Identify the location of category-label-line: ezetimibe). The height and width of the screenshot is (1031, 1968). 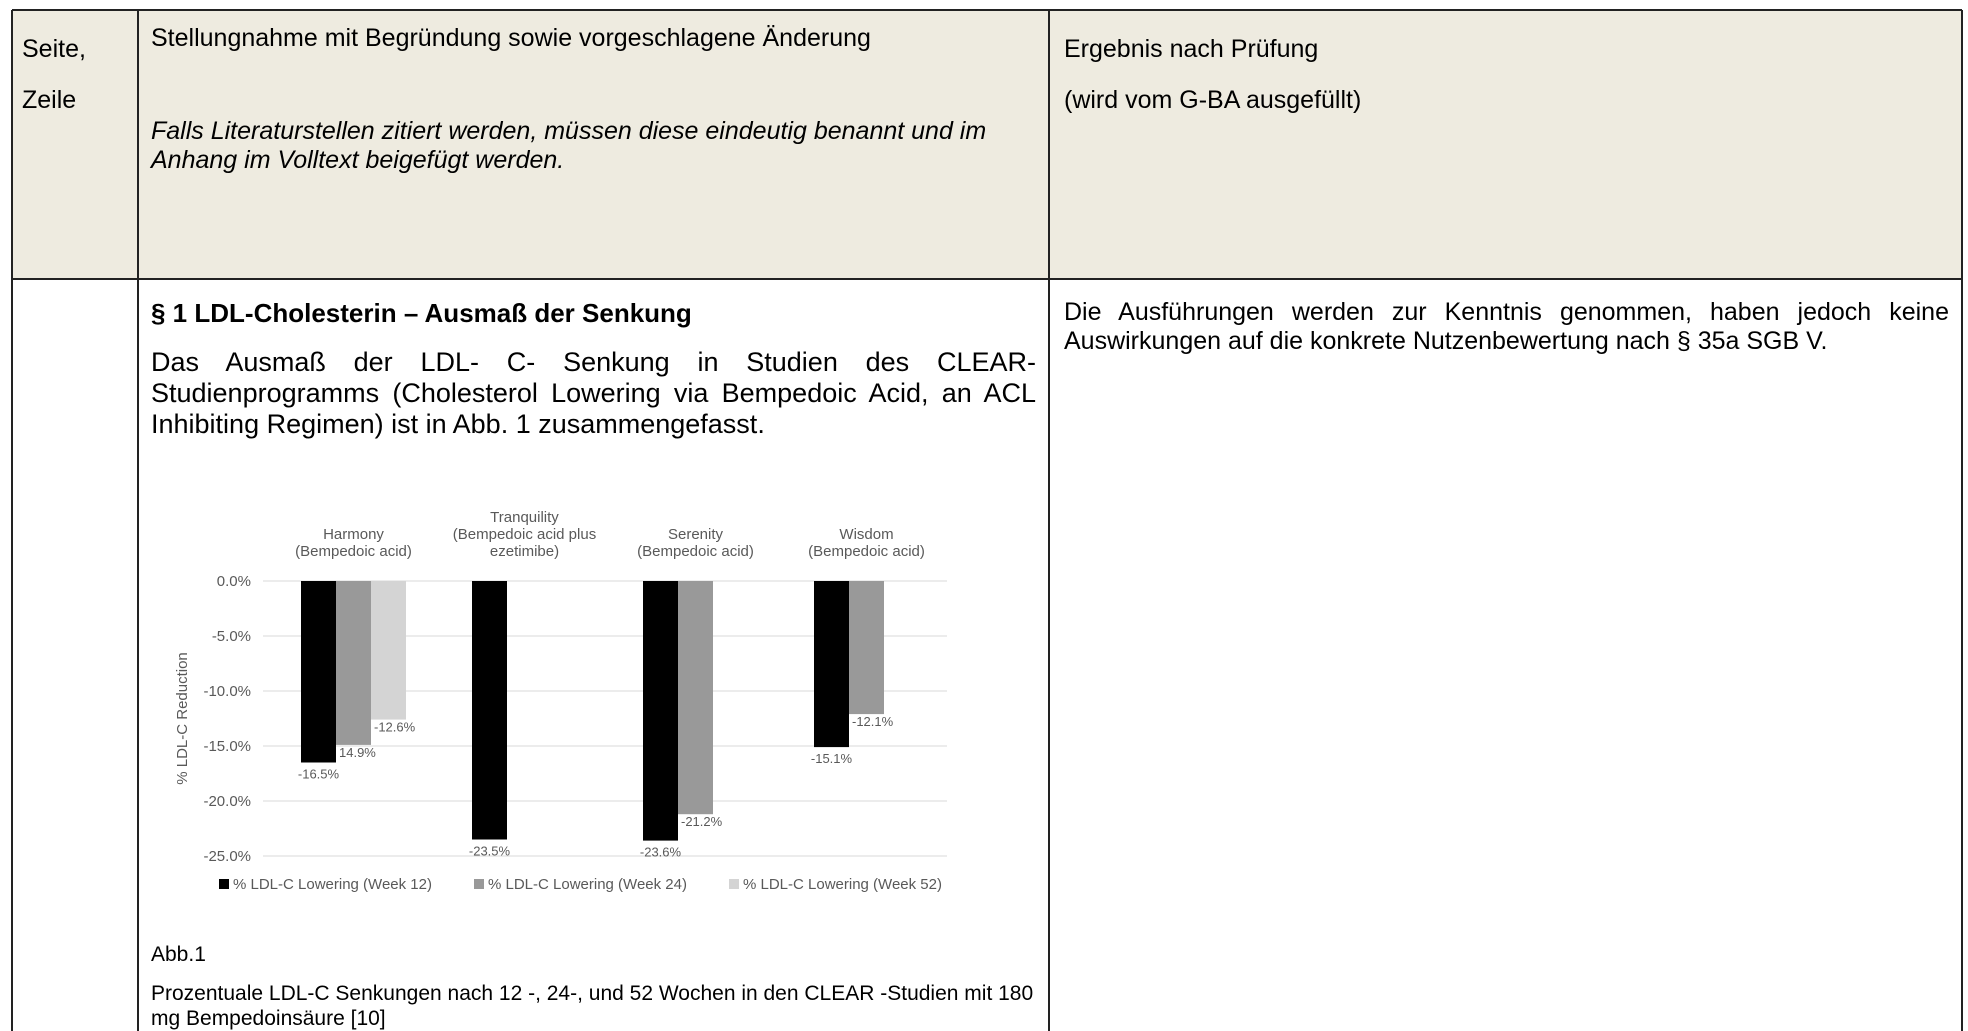
(524, 551).